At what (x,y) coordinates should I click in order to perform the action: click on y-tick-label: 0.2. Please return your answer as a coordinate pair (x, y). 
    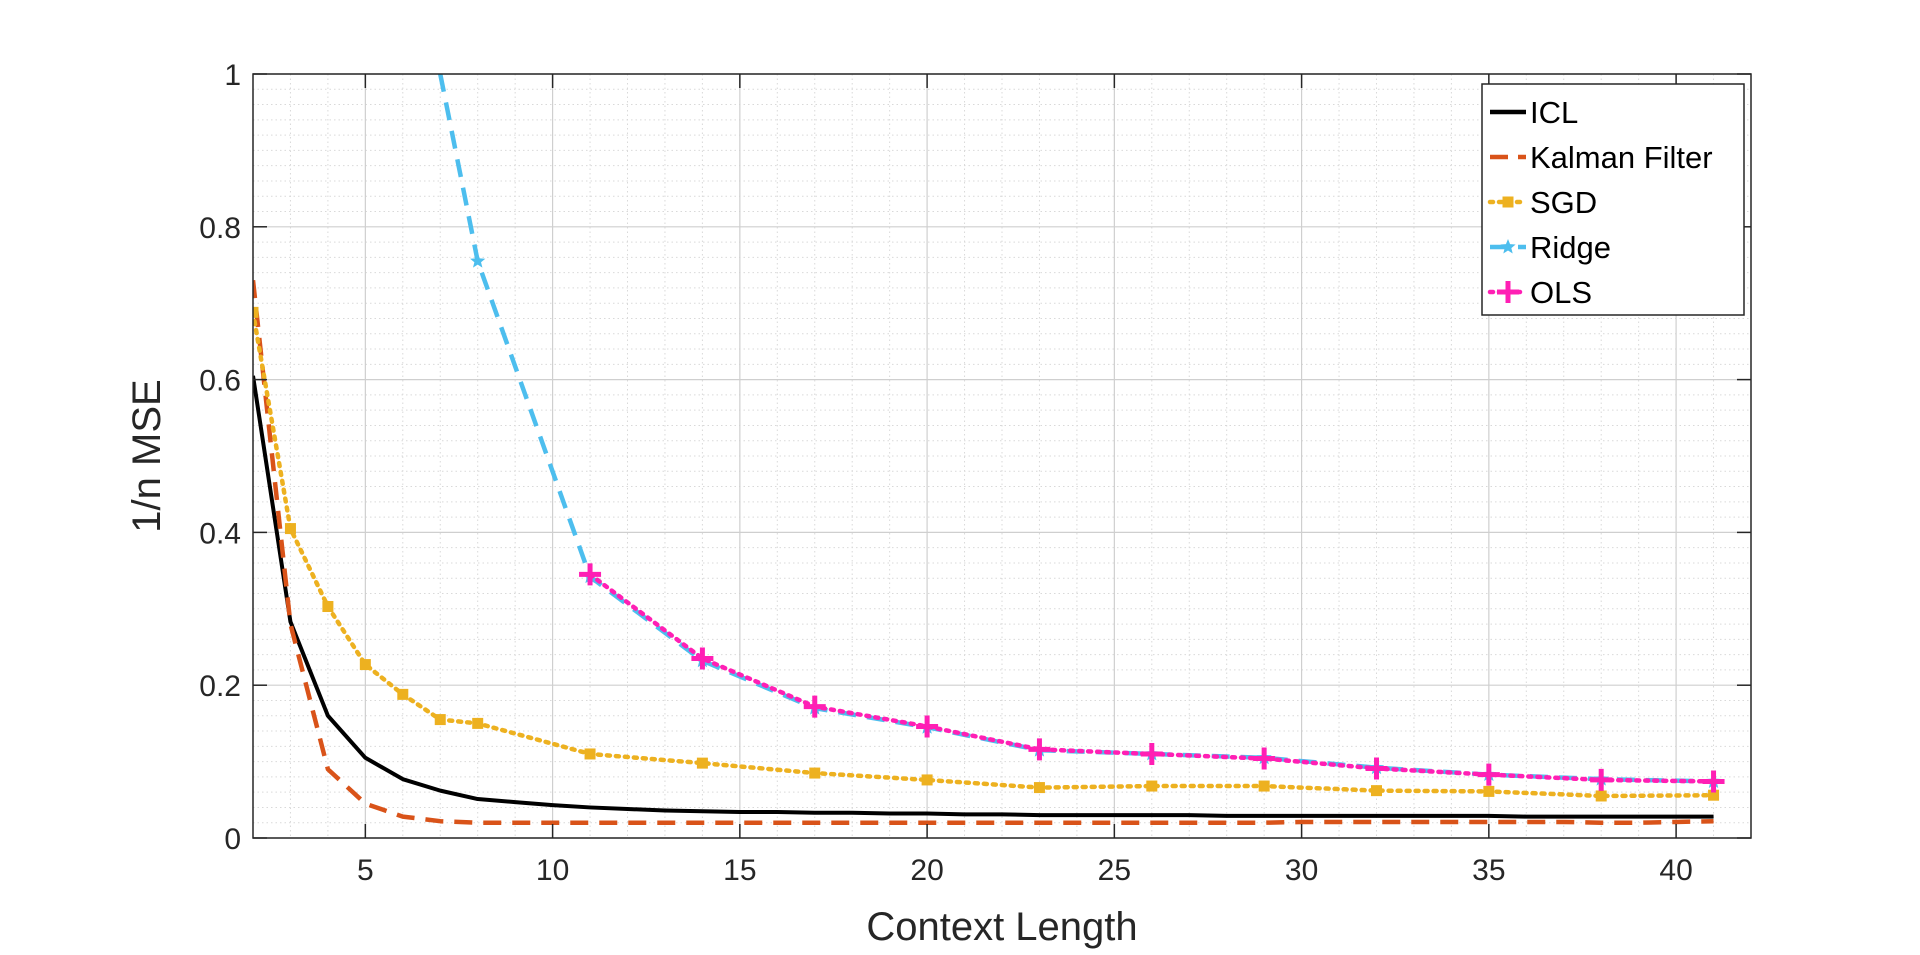
    Looking at the image, I should click on (220, 686).